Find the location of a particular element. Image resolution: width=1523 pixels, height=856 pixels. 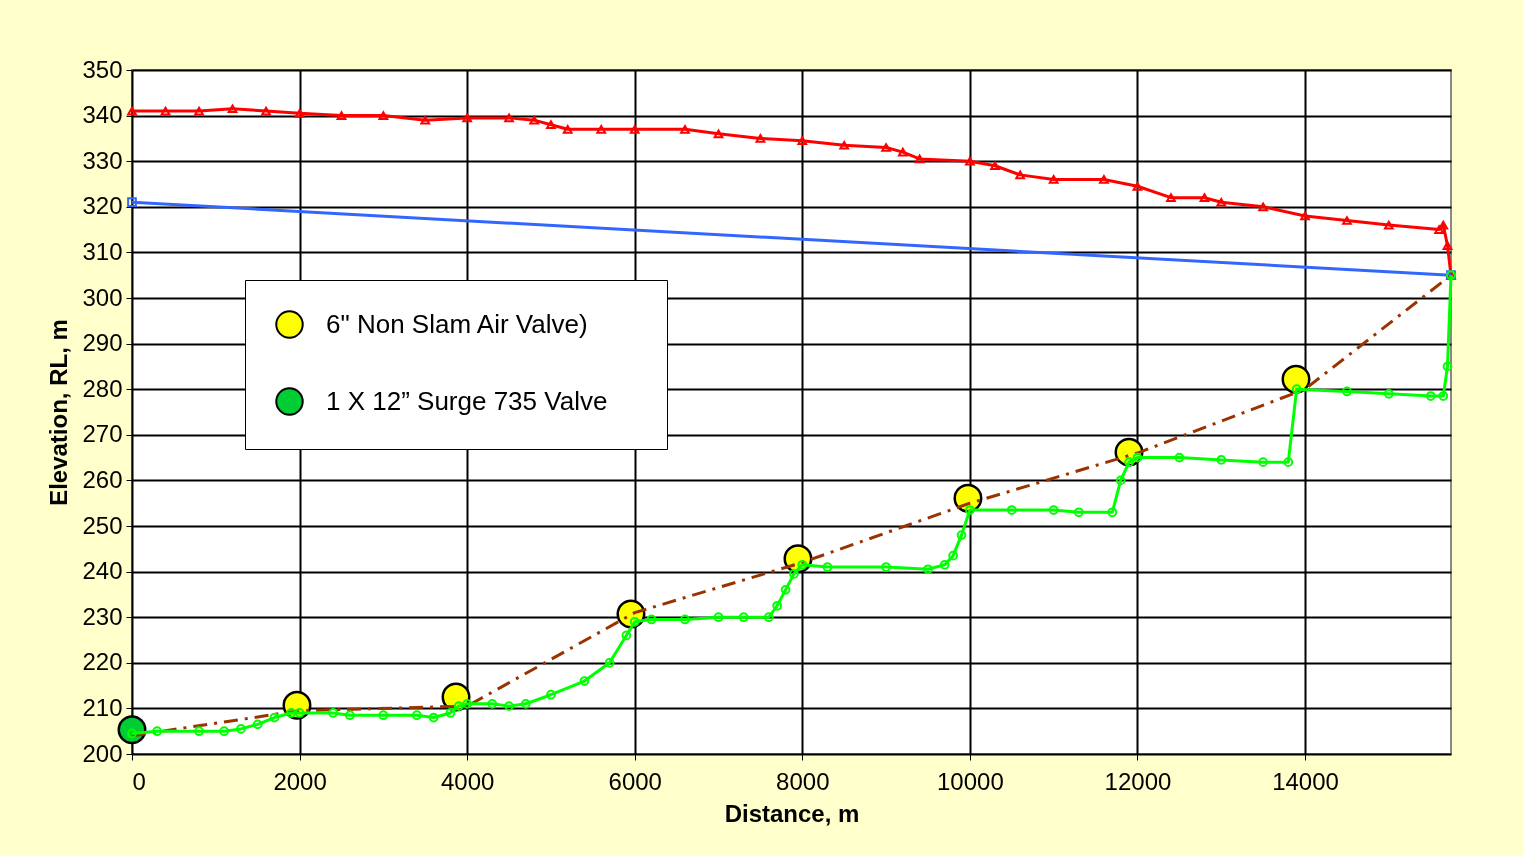

y-axis-title: Elevation, RL, m is located at coordinates (59, 412).